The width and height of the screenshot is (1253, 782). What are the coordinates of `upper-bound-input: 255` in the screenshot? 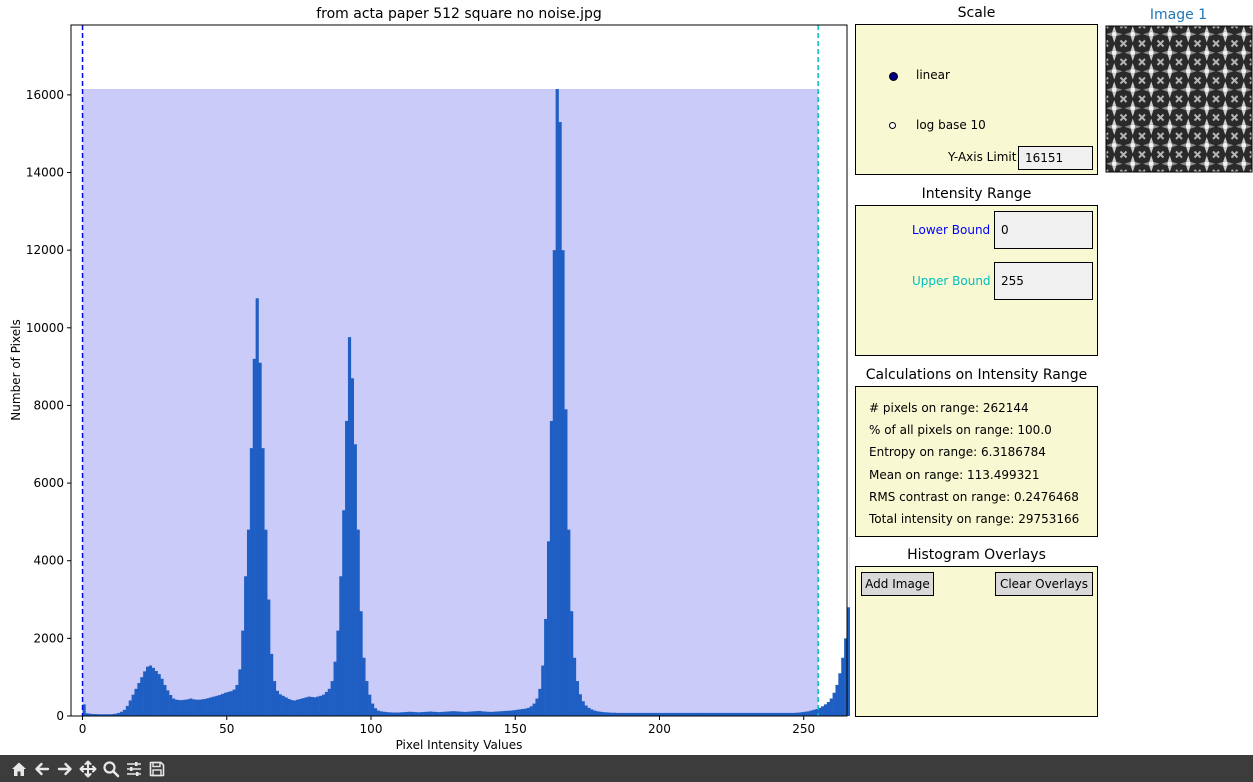 It's located at (1043, 281).